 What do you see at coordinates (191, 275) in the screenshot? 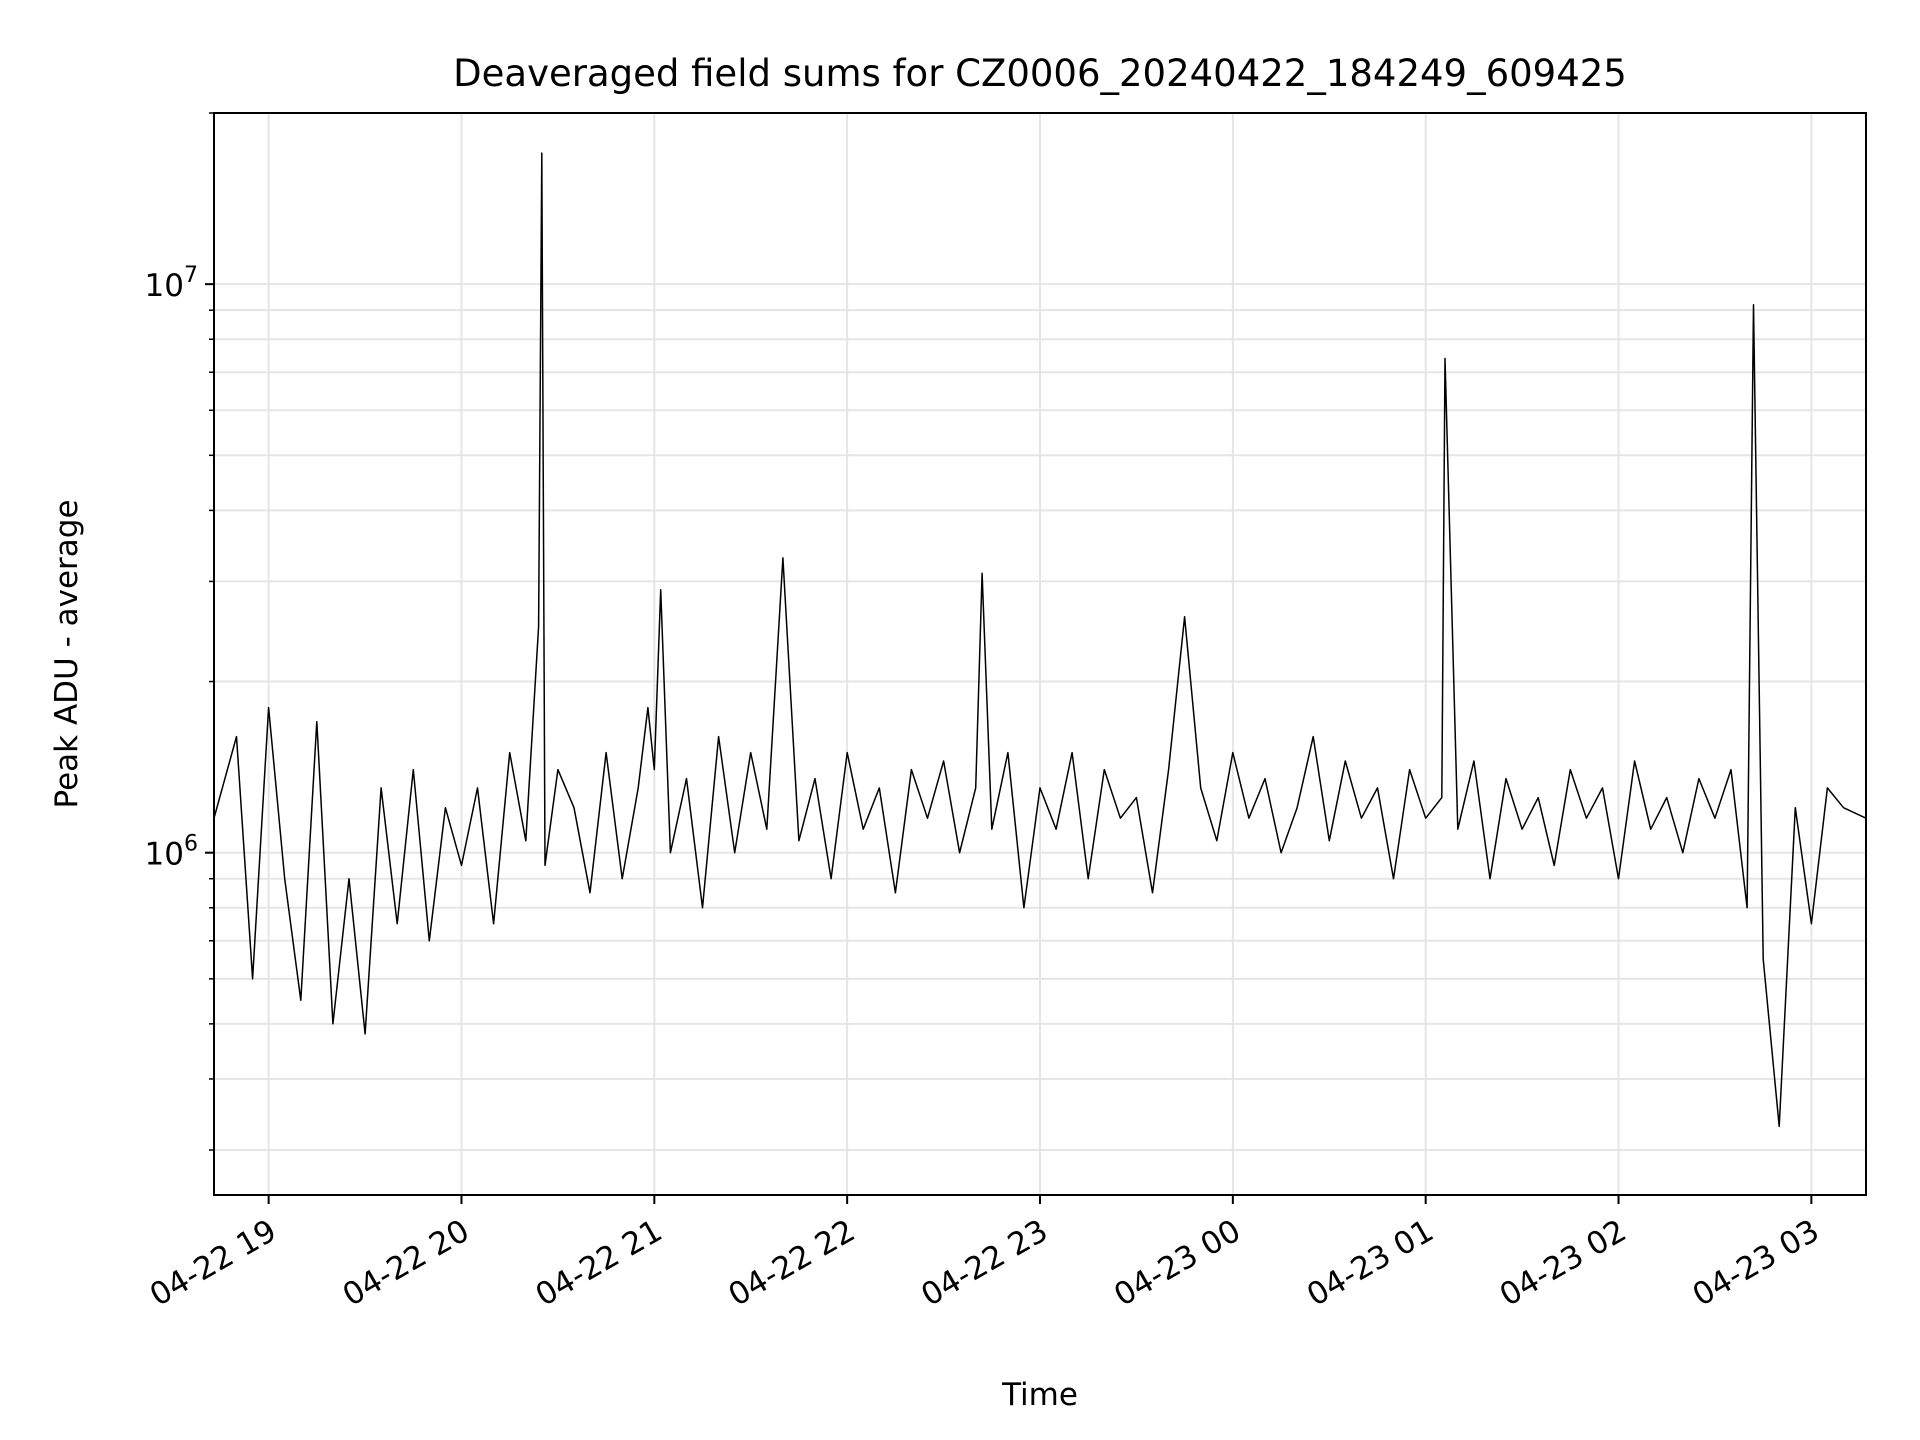
I see `y-tick-label-exponent: 7` at bounding box center [191, 275].